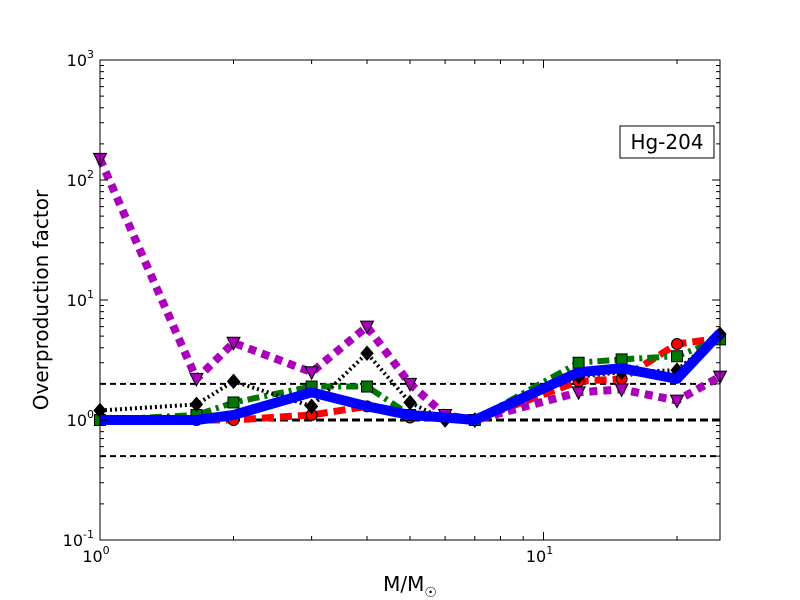  I want to click on annotation-label: Hg-204, so click(666, 142).